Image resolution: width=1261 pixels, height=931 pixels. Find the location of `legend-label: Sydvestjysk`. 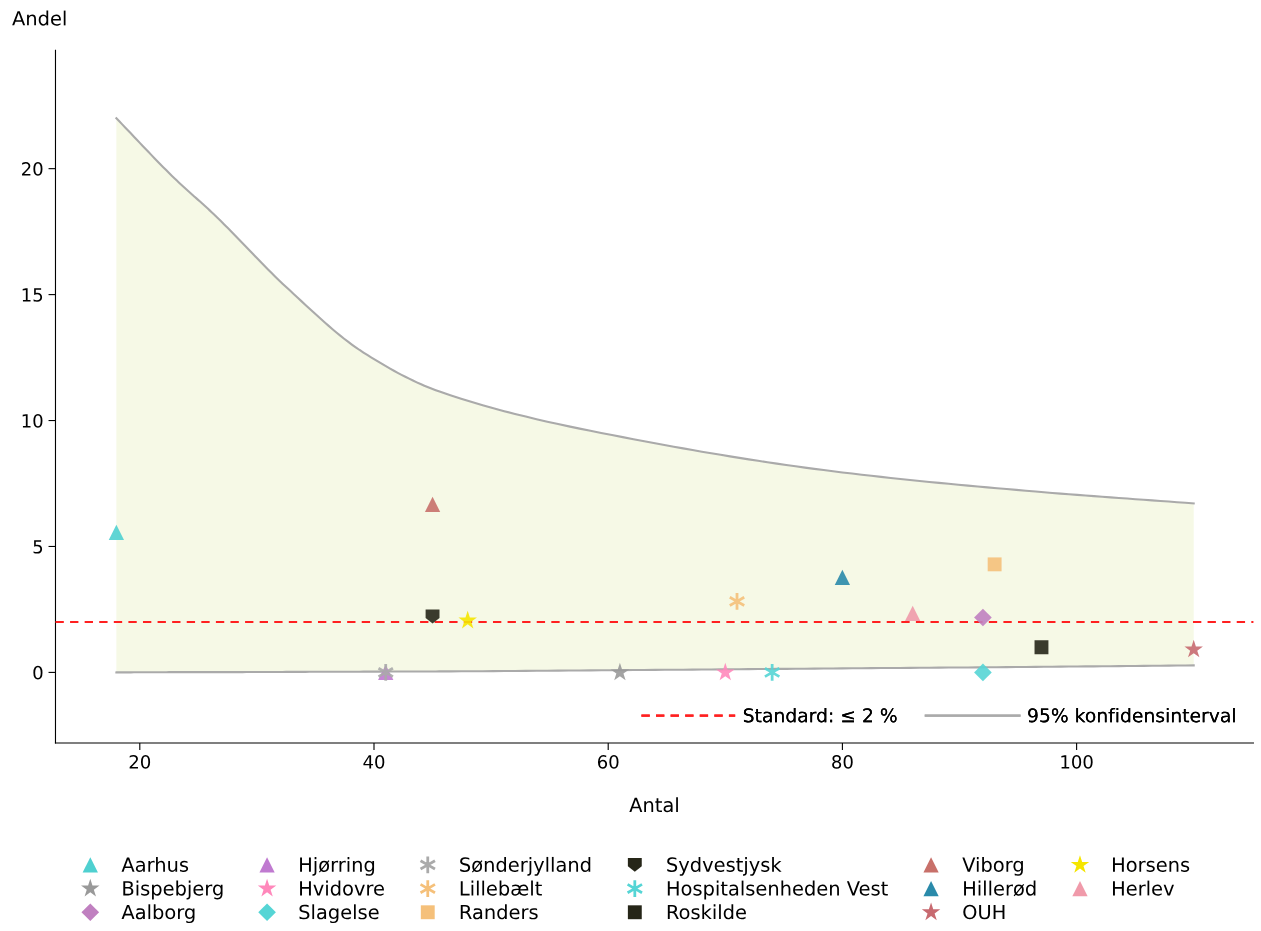

legend-label: Sydvestjysk is located at coordinates (724, 866).